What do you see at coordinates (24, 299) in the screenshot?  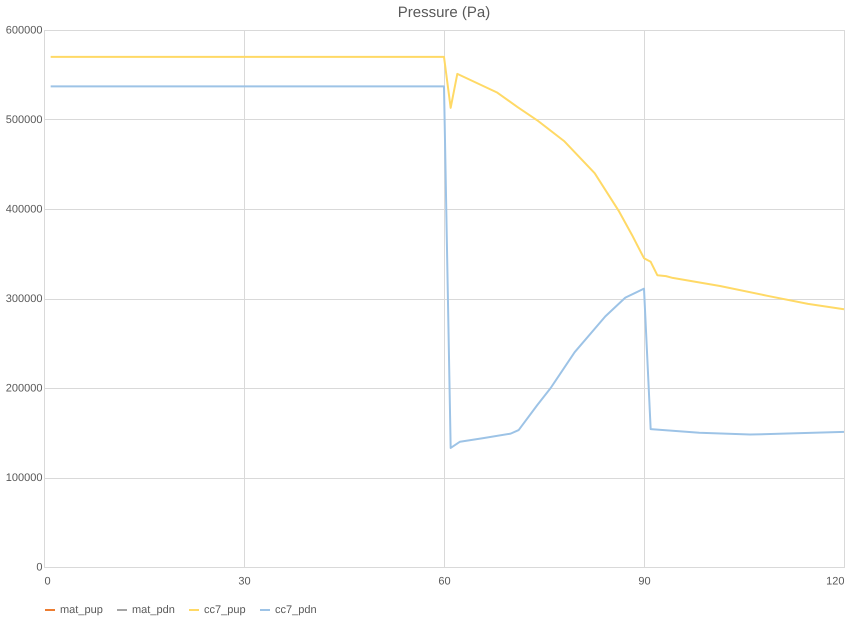 I see `y-tick-label: 300000` at bounding box center [24, 299].